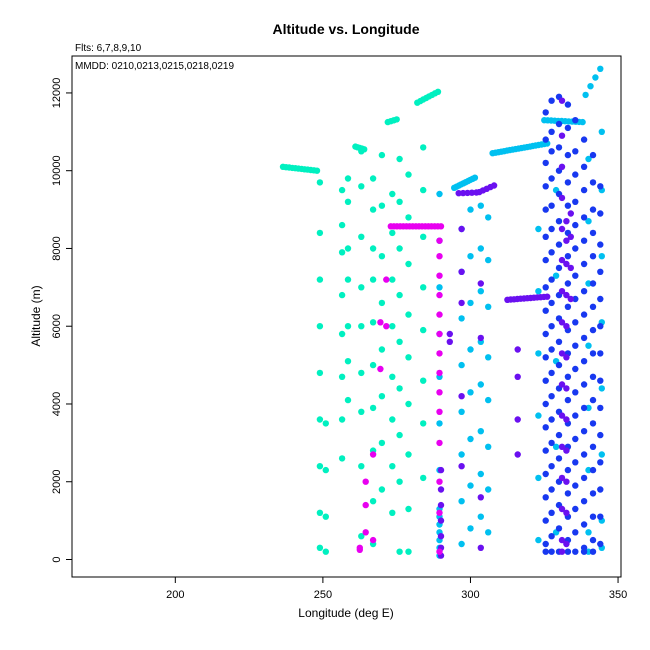  I want to click on y-axis: 0 2000 4000 6000 8000 10000 12000, so click(62, 320).